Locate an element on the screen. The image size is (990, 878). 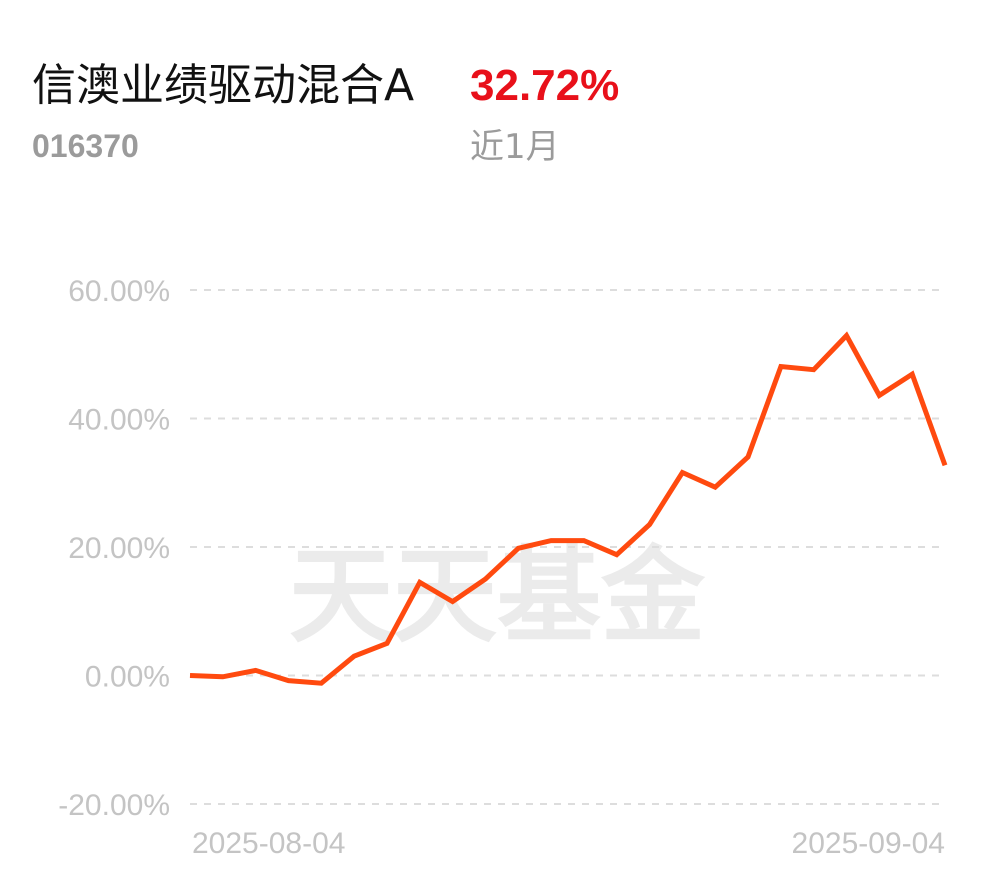
fund-code: 016370 is located at coordinates (85, 146).